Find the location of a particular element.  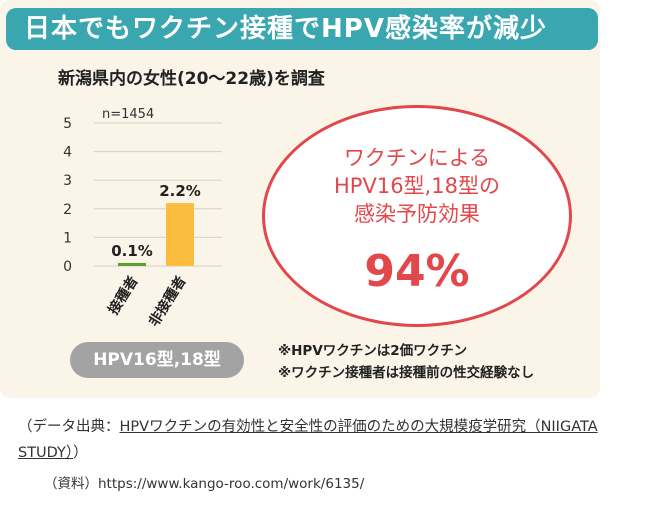

y-tick-label-2: 2 is located at coordinates (67, 210).